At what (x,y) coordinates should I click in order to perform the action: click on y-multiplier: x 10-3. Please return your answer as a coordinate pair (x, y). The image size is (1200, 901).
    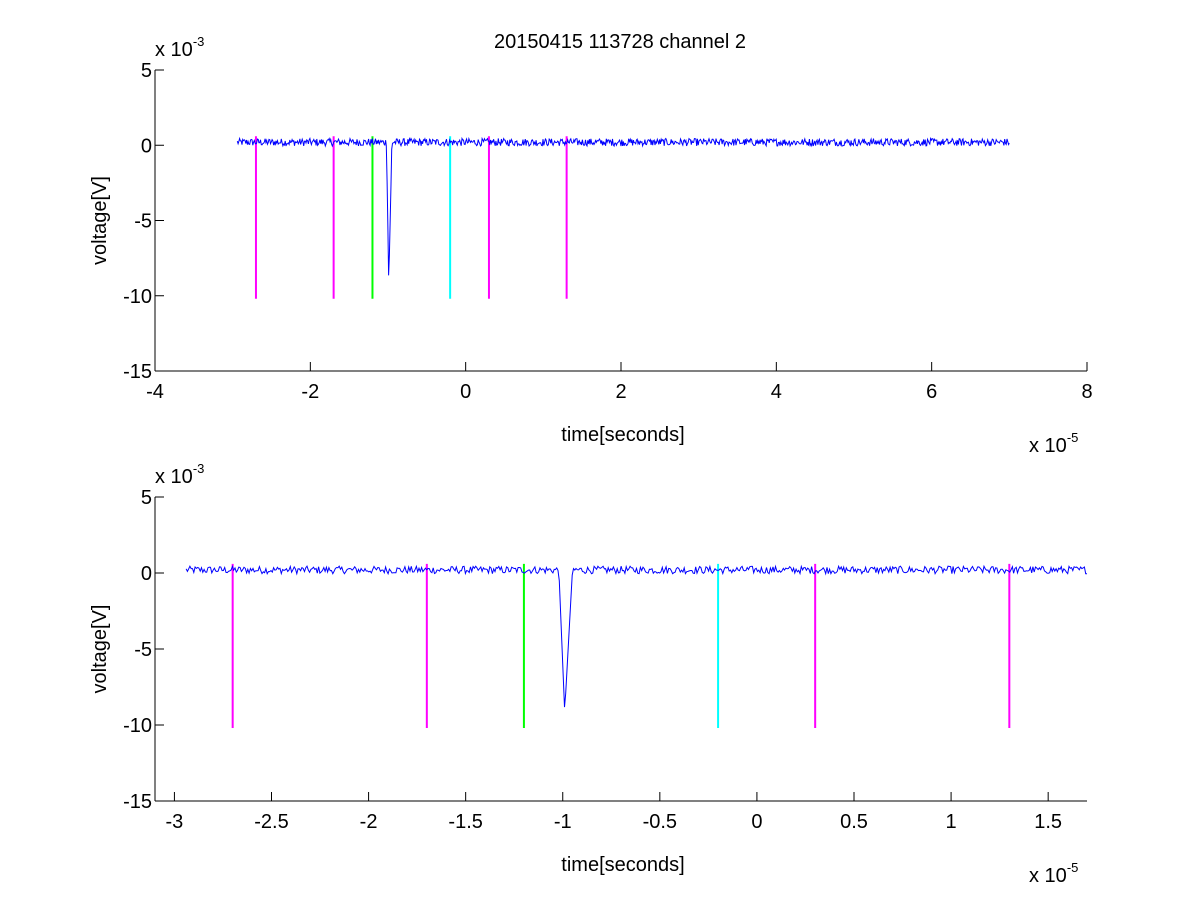
    Looking at the image, I should click on (179, 474).